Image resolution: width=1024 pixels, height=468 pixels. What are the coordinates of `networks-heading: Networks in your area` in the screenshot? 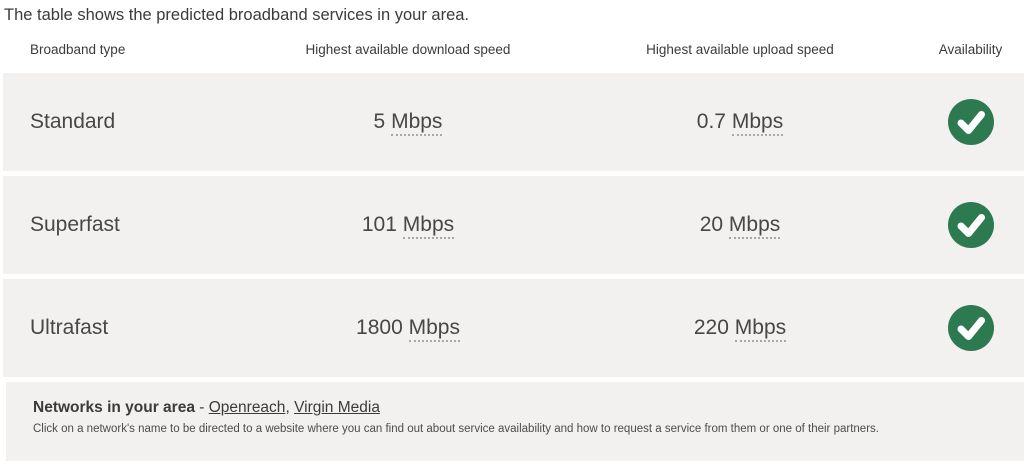 It's located at (114, 407).